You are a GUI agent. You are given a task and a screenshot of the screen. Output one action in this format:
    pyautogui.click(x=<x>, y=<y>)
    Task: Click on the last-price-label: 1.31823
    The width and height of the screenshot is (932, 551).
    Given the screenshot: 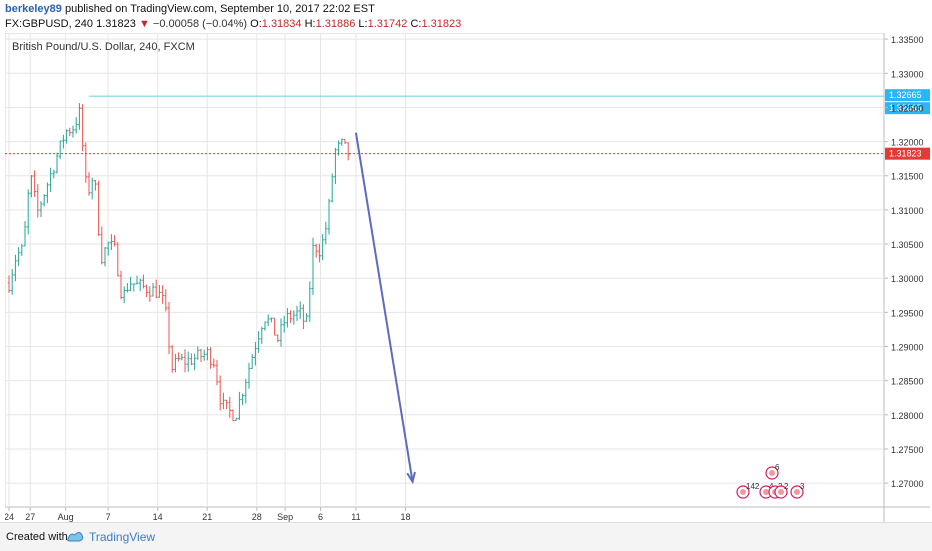 What is the action you would take?
    pyautogui.click(x=905, y=154)
    